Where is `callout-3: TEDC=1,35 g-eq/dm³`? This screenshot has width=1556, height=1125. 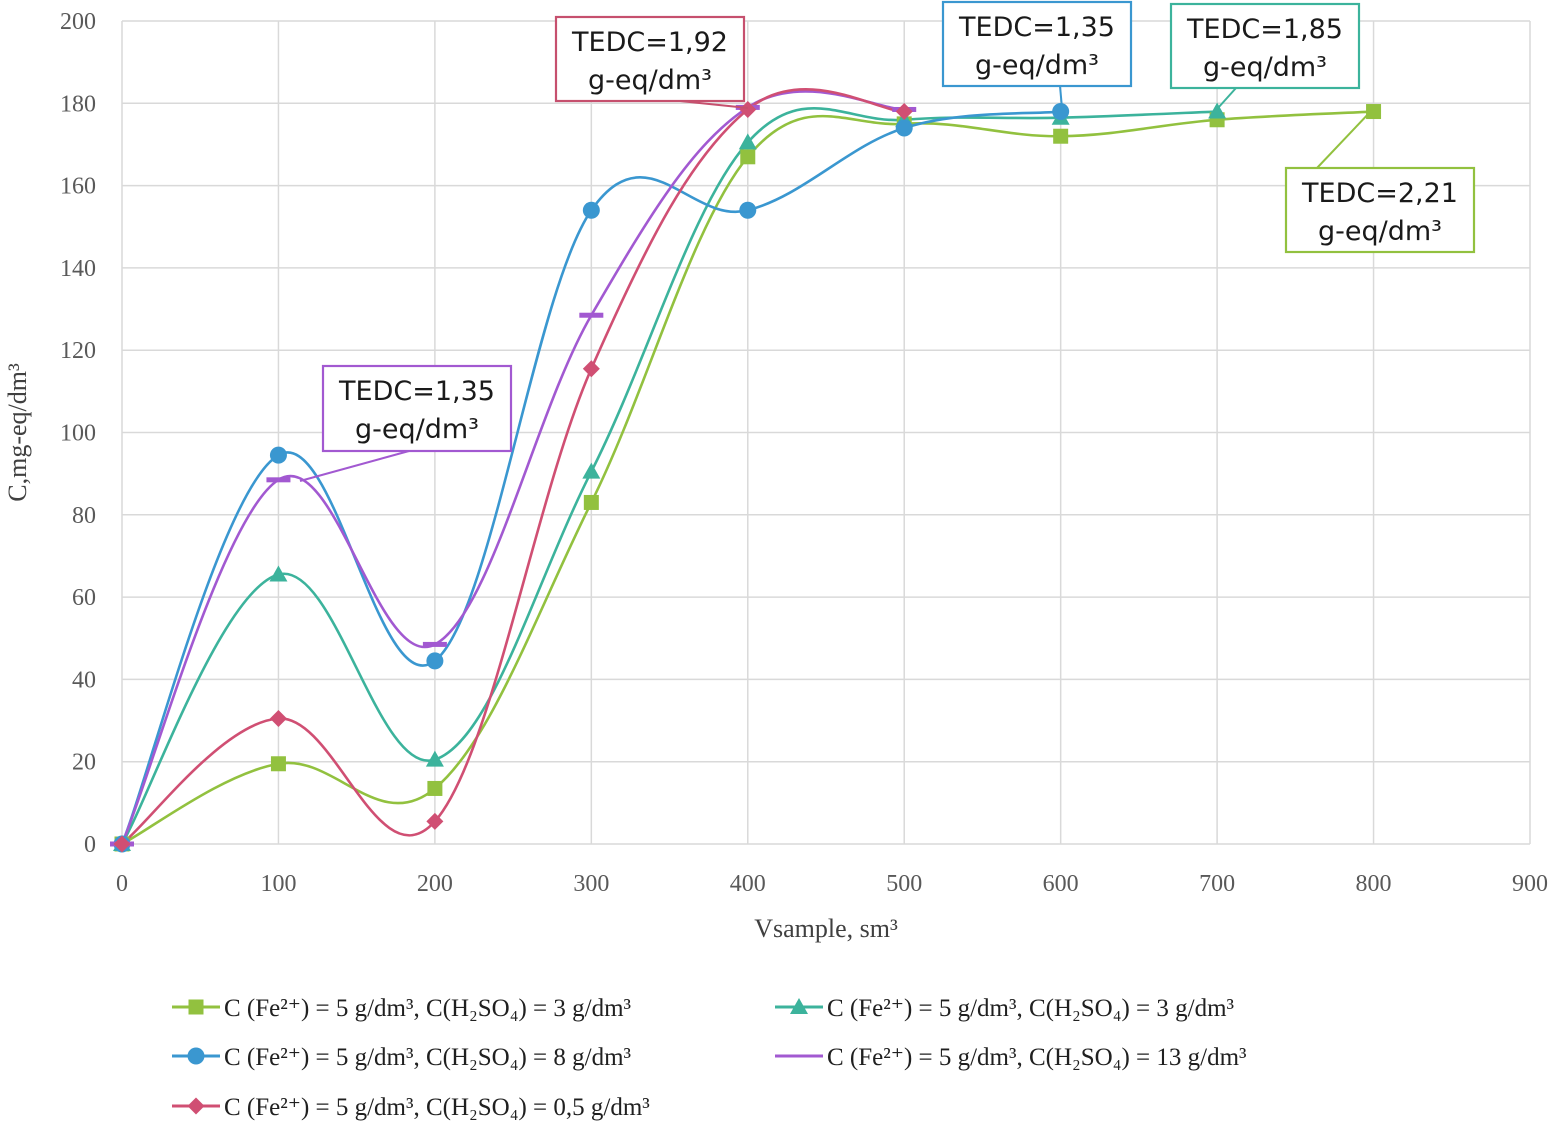
callout-3: TEDC=1,35 g-eq/dm³ is located at coordinates (1037, 54).